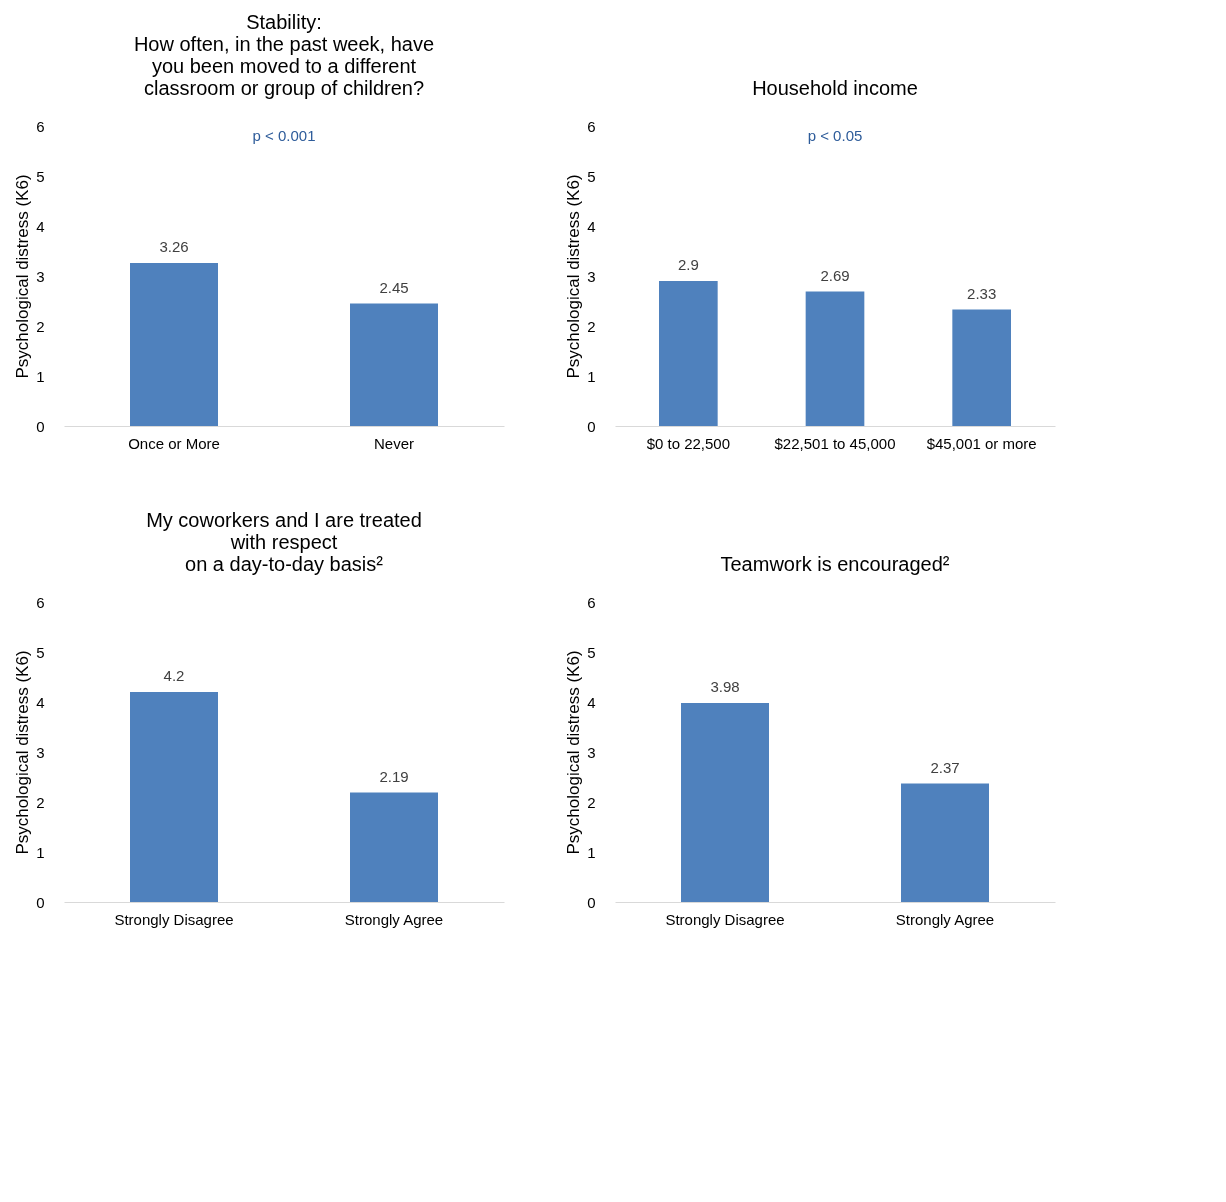  Describe the element at coordinates (835, 275) in the screenshot. I see `data-label: 2.69` at that location.